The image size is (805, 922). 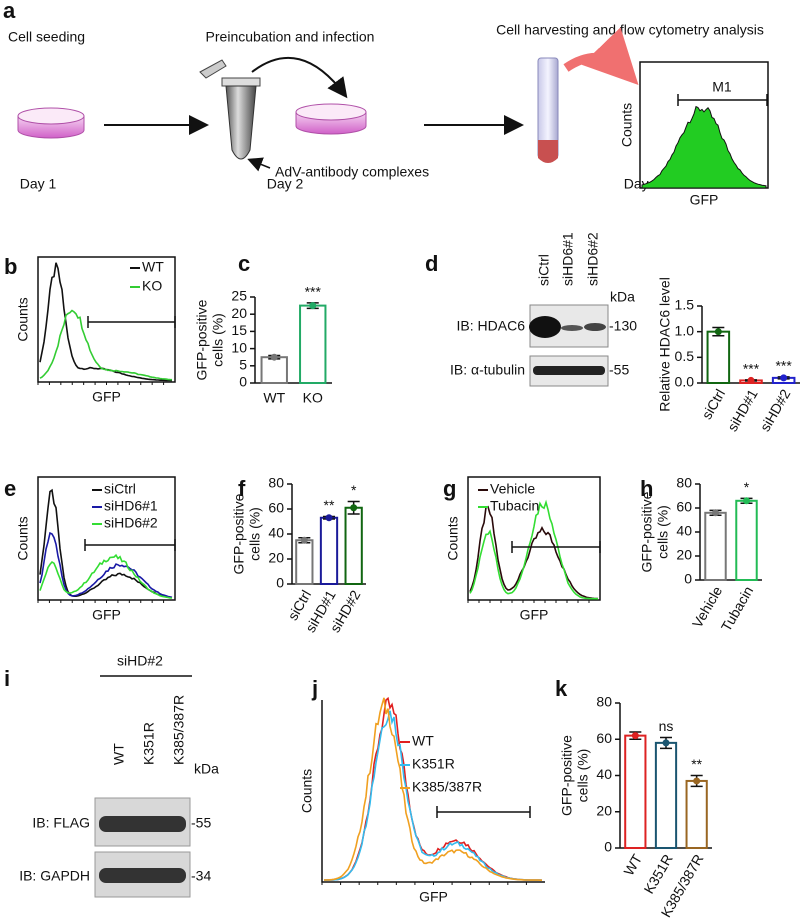 I want to click on step-label: Cell seeding, so click(x=46, y=37).